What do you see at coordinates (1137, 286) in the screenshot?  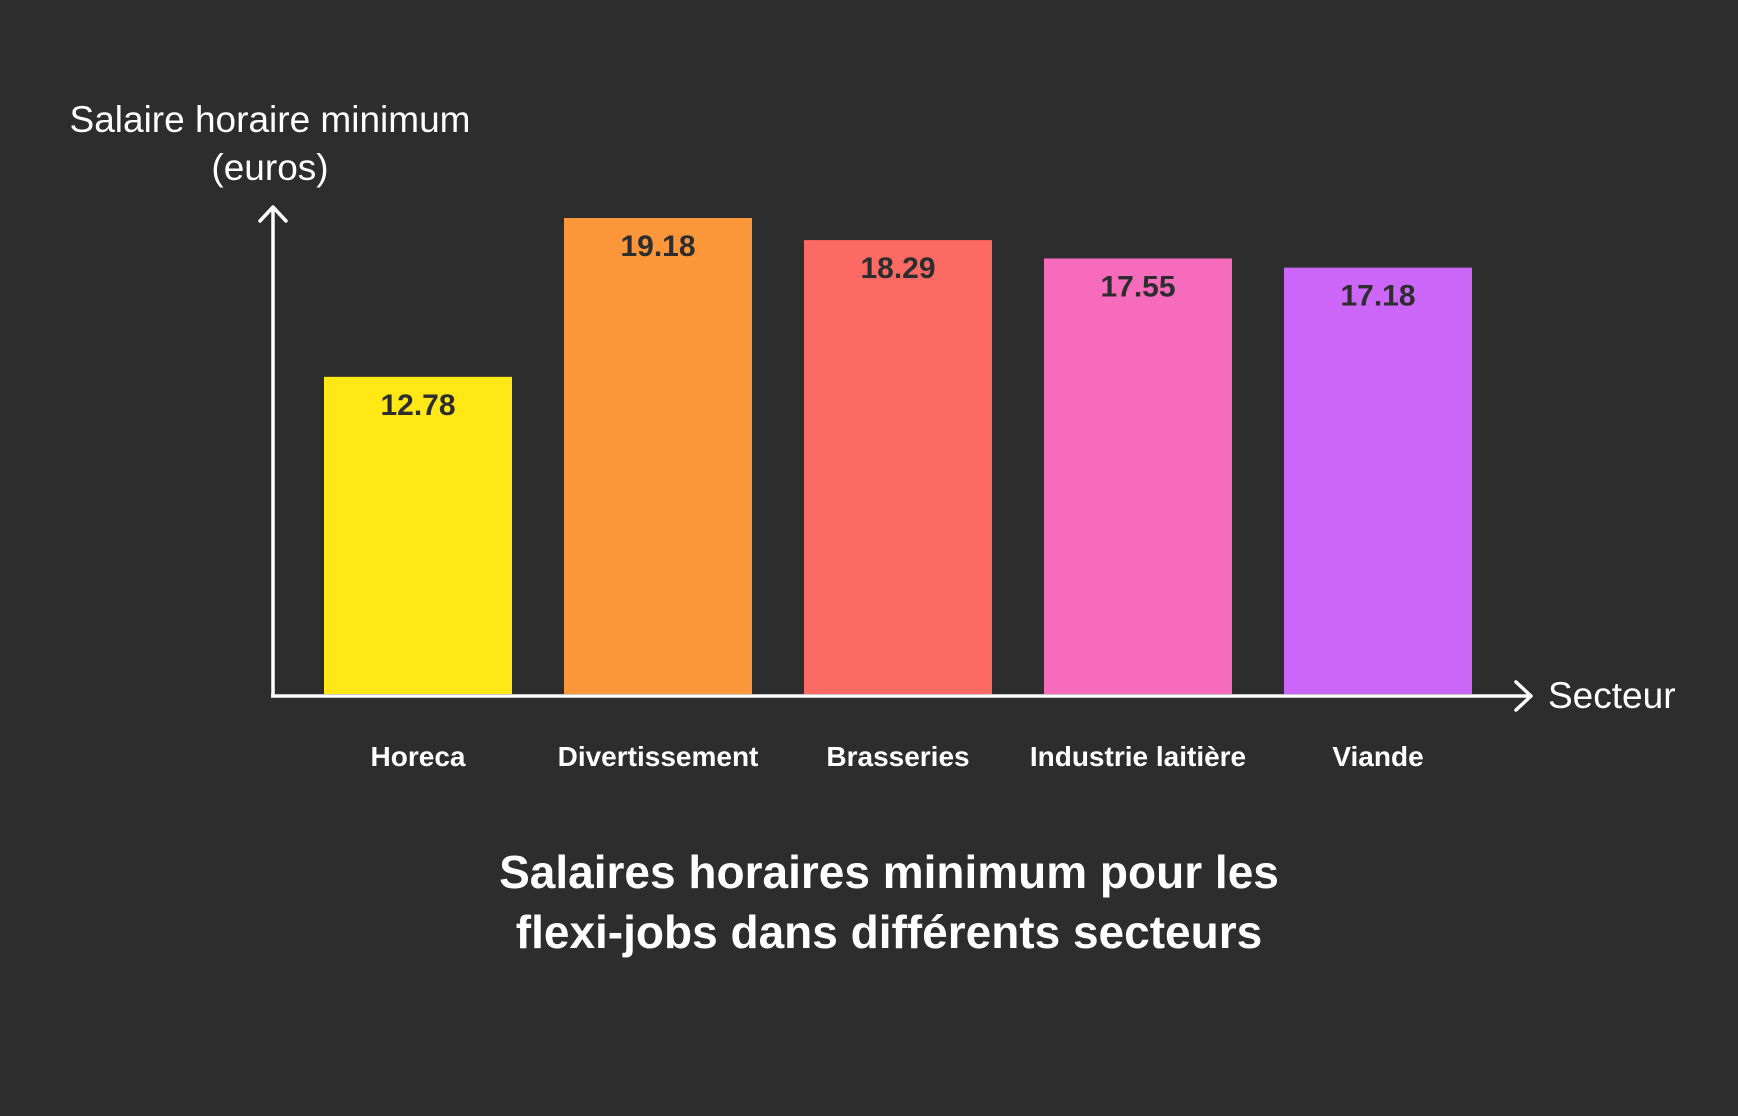 I see `bar-value-label-3: 17.55` at bounding box center [1137, 286].